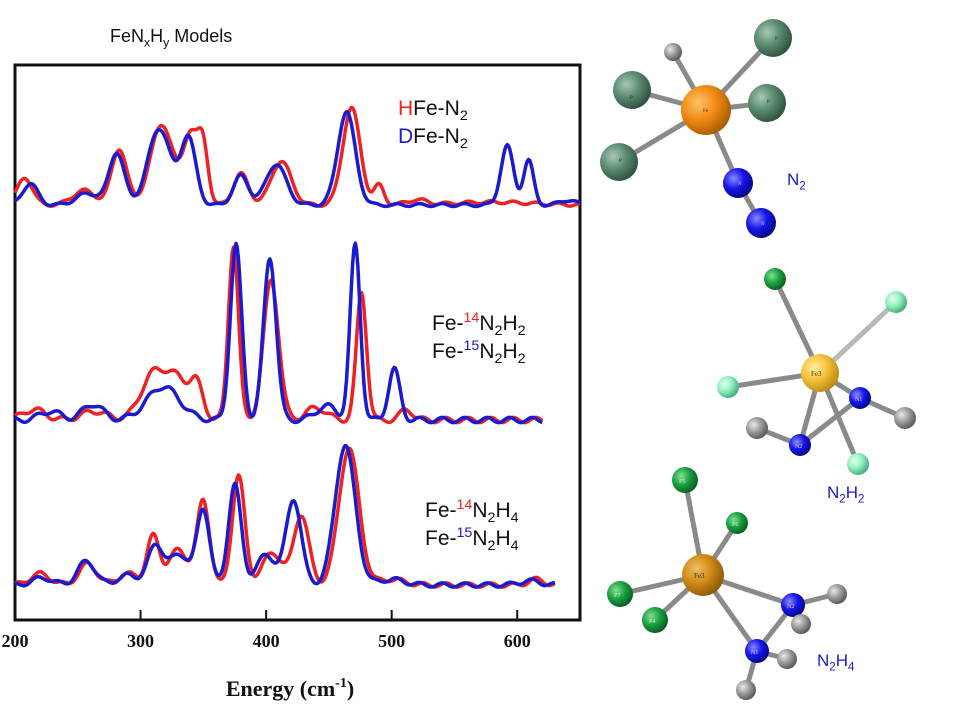 Image resolution: width=960 pixels, height=720 pixels. I want to click on x-axis-label: Energy (cm-1), so click(290, 688).